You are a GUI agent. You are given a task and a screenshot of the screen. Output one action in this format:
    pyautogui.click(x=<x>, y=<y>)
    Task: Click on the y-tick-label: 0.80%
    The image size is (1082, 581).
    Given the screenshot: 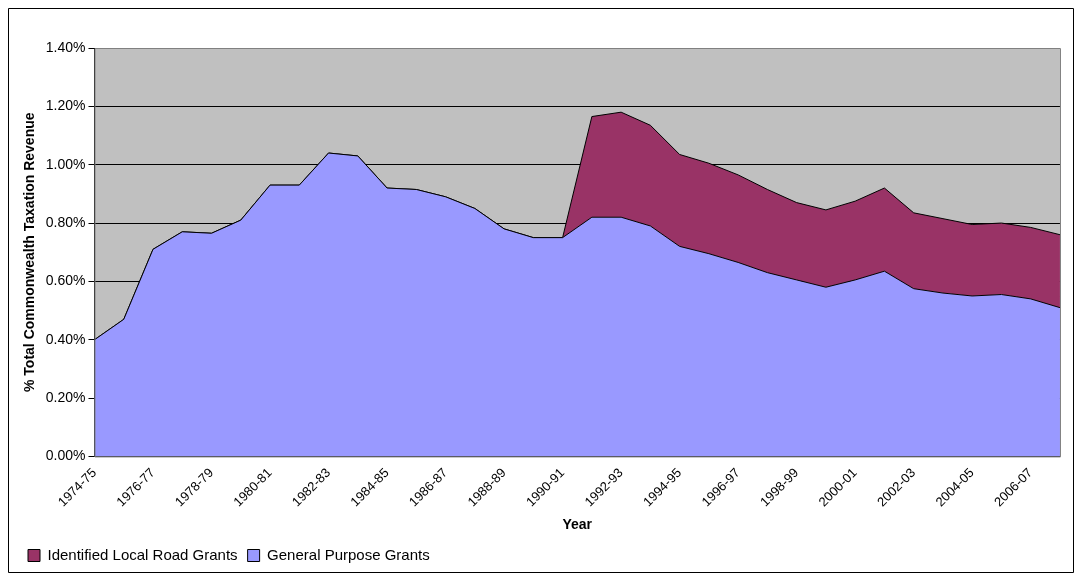 What is the action you would take?
    pyautogui.click(x=65, y=221)
    